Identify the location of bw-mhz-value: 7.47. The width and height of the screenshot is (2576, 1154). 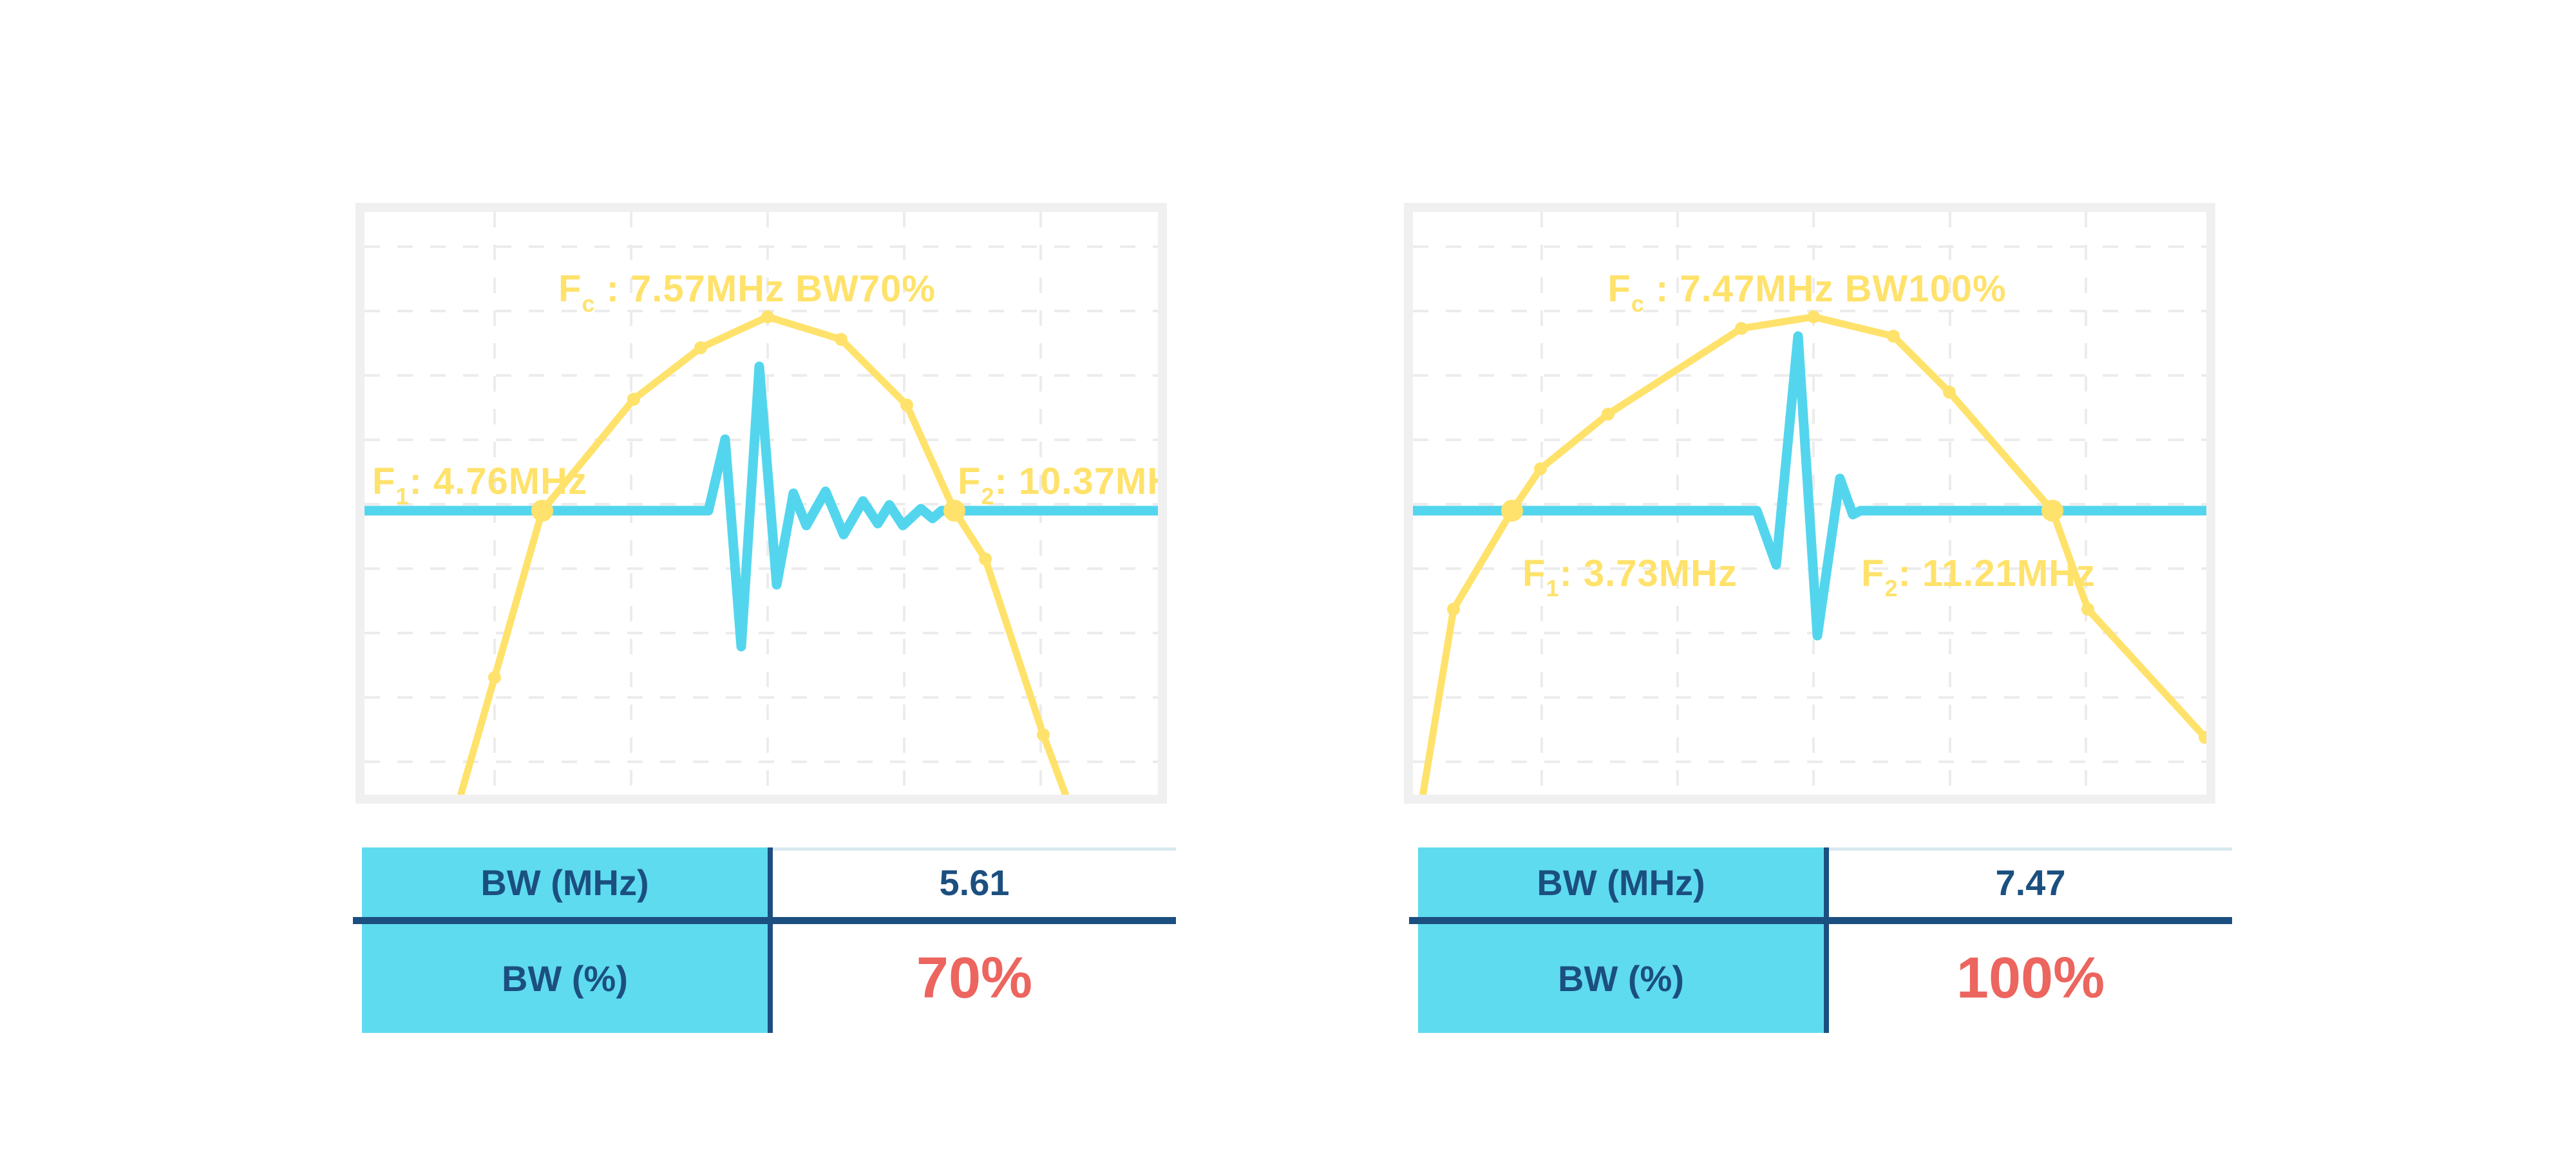
(2030, 883).